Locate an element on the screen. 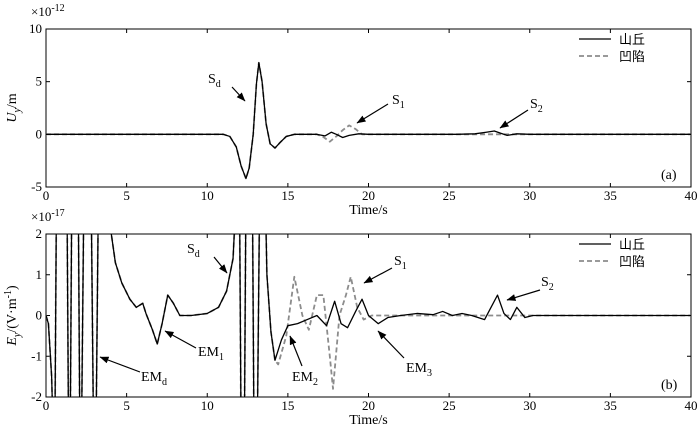 This screenshot has width=700, height=435. annotation-em3: EM3 is located at coordinates (419, 370).